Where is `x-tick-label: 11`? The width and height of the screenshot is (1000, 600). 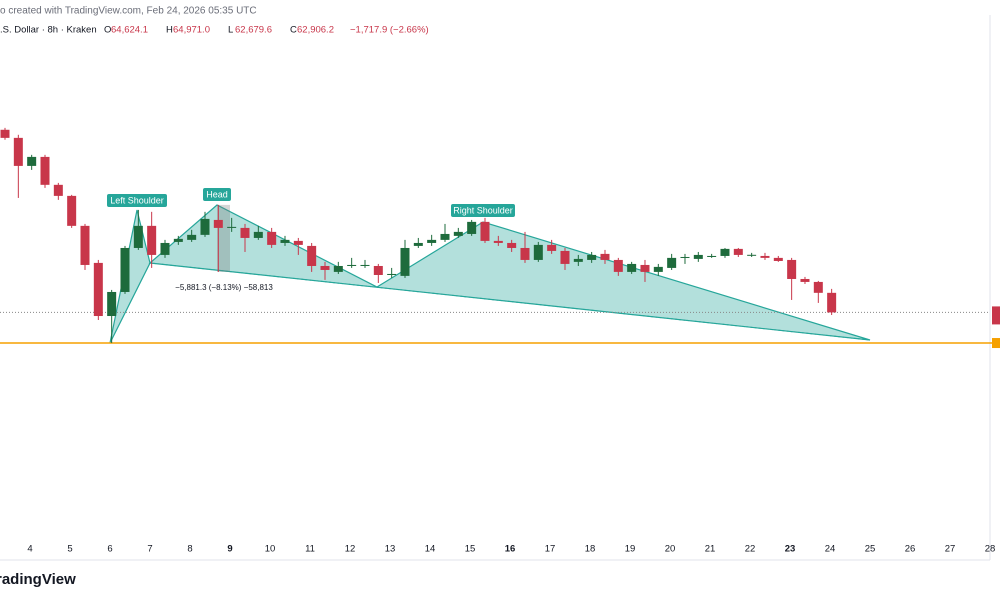 x-tick-label: 11 is located at coordinates (310, 549).